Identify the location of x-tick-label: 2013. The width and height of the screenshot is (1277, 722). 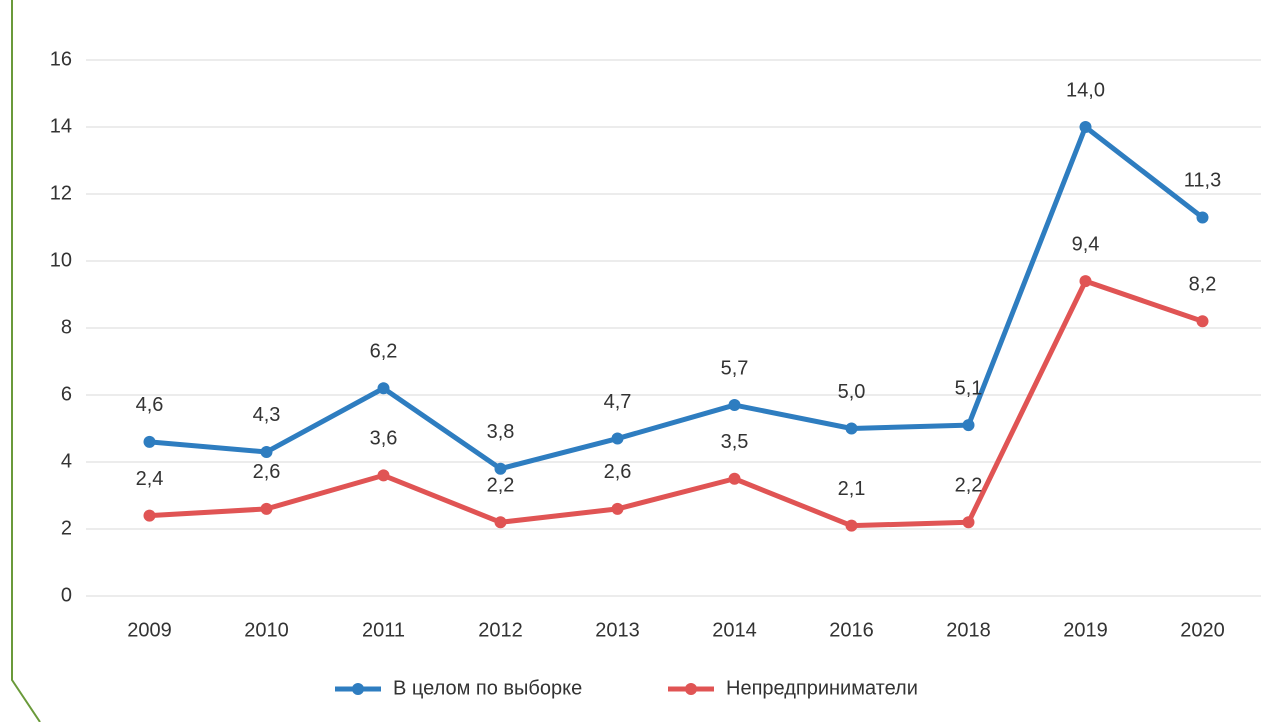
(617, 630).